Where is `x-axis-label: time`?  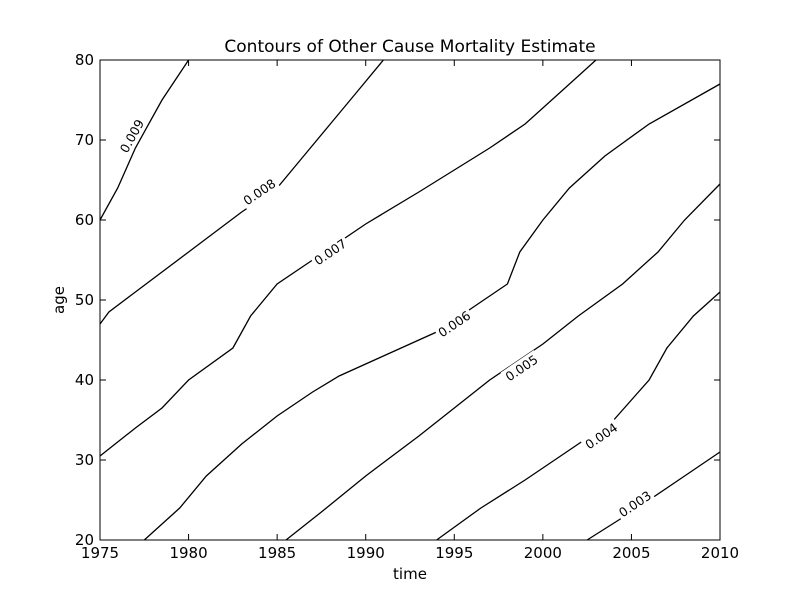 x-axis-label: time is located at coordinates (410, 574).